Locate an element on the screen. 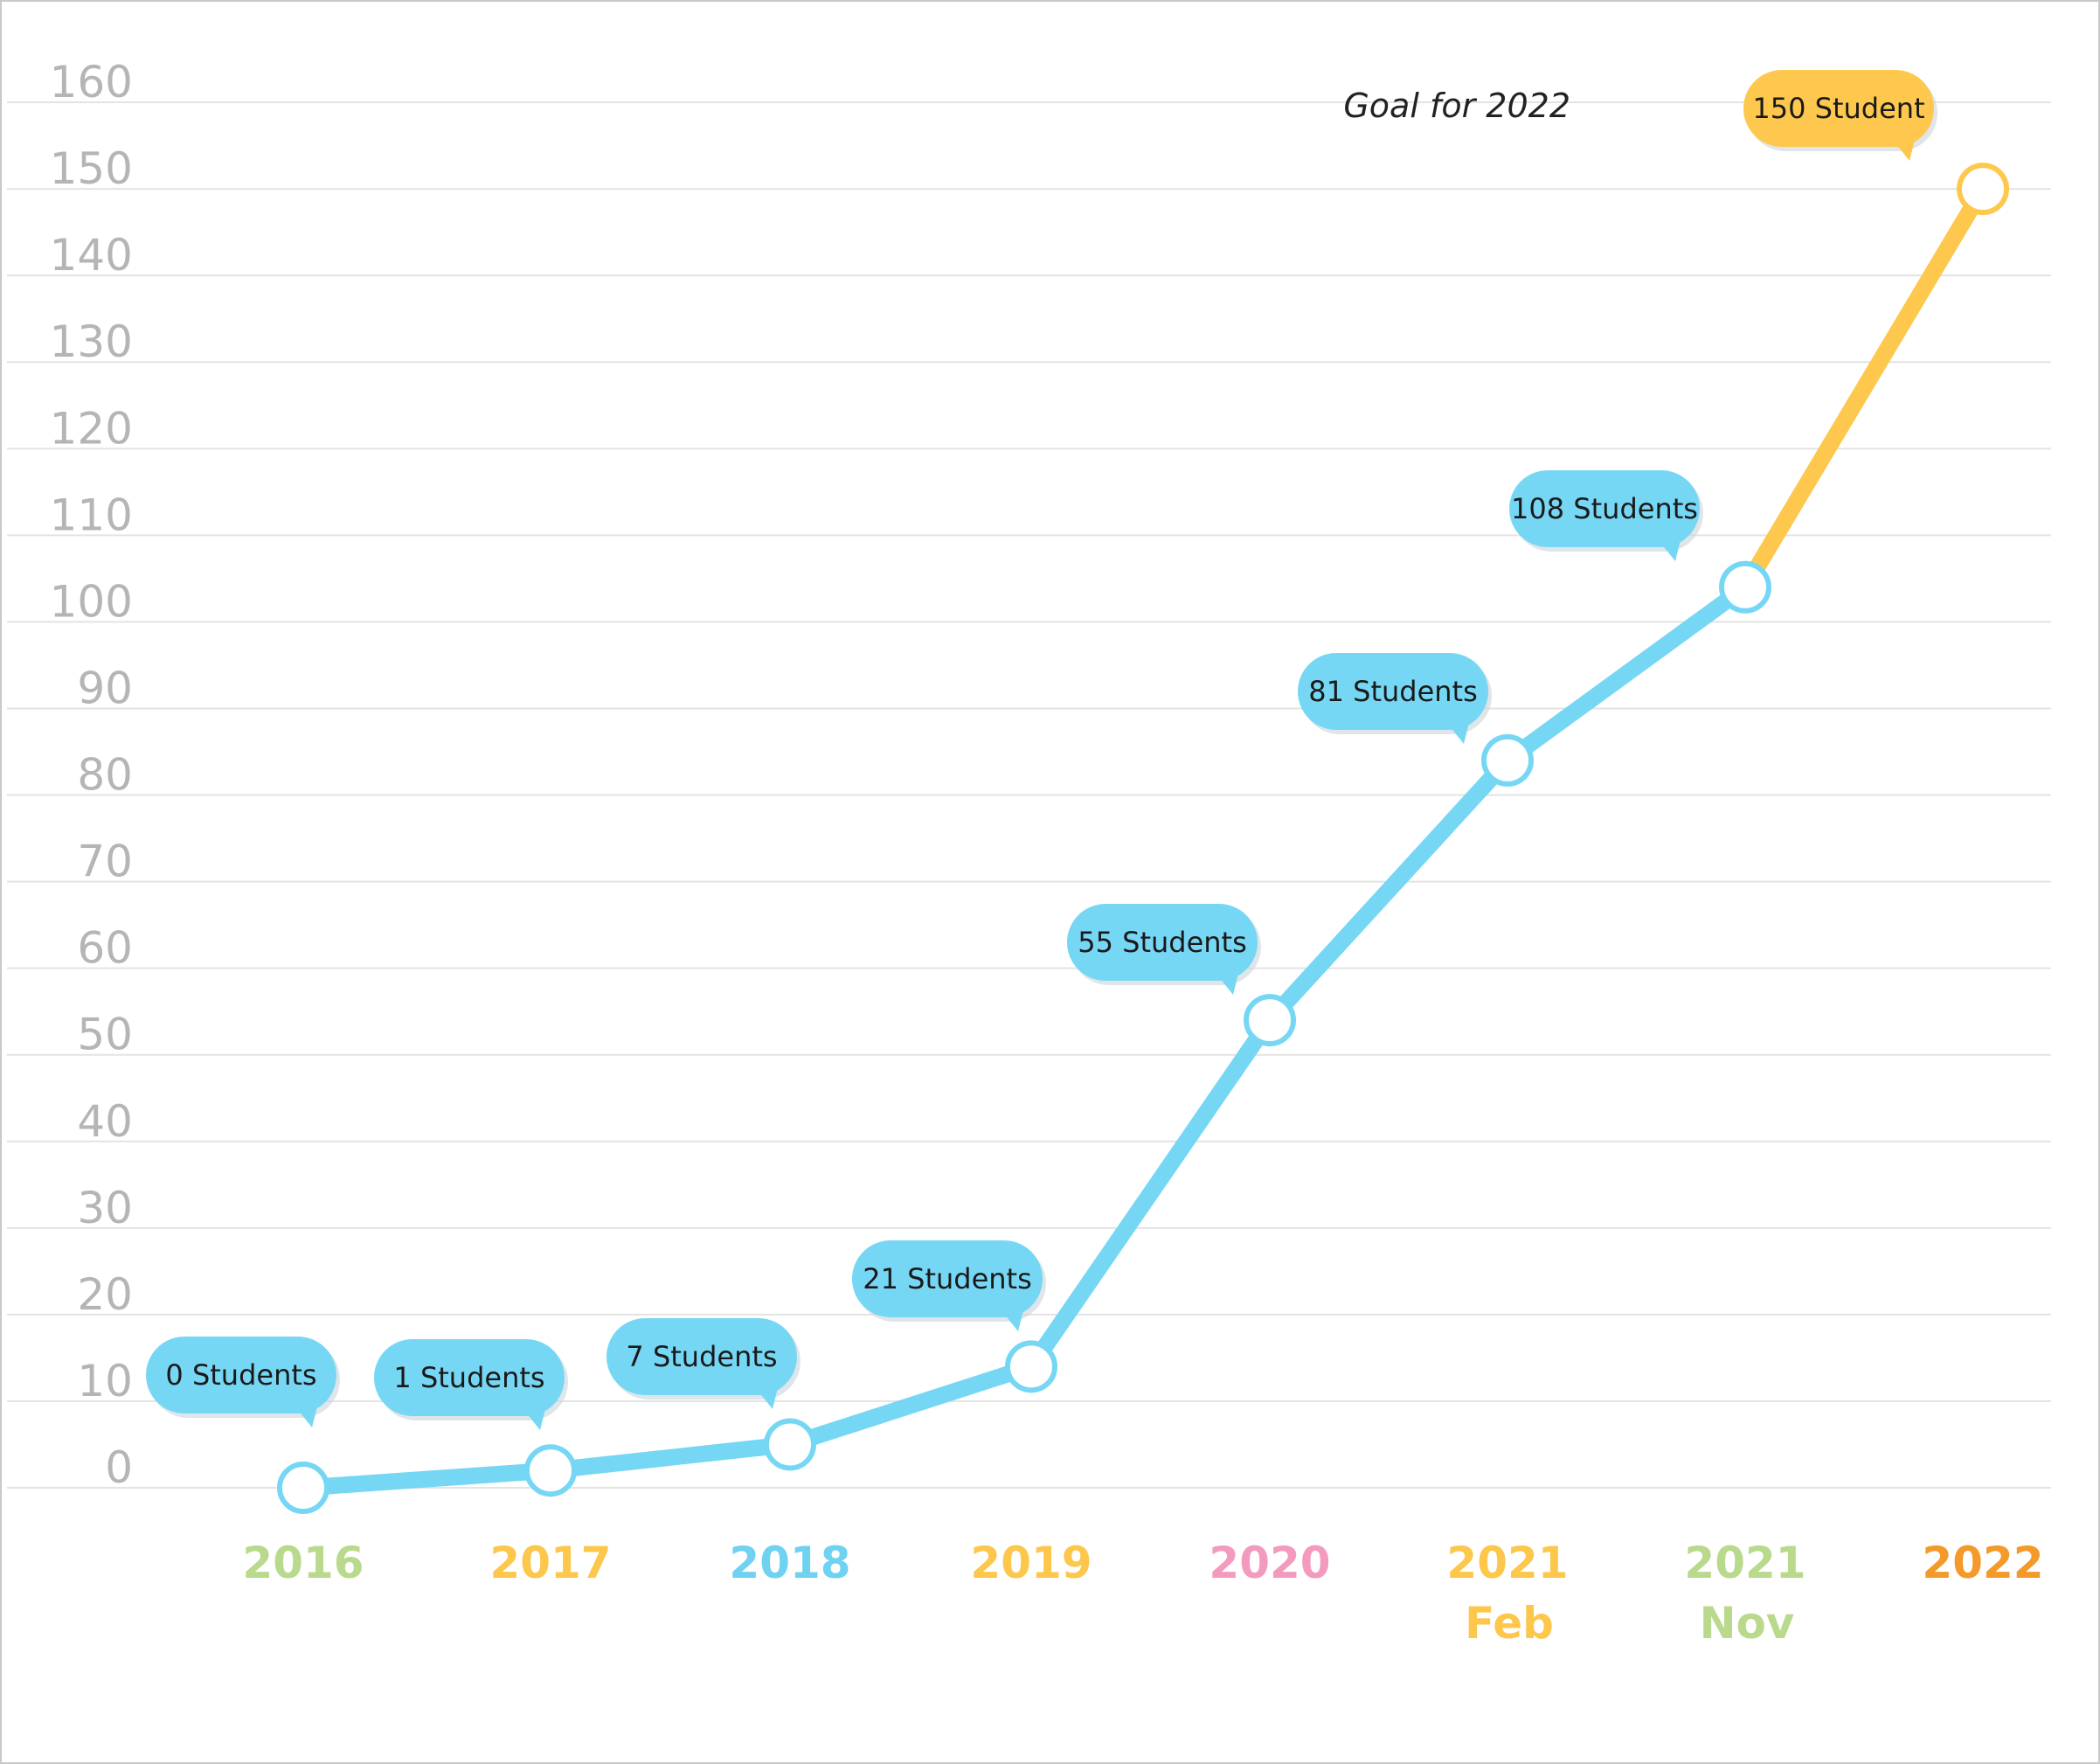 The image size is (2100, 1764). data-label-text: 55 Students is located at coordinates (1162, 942).